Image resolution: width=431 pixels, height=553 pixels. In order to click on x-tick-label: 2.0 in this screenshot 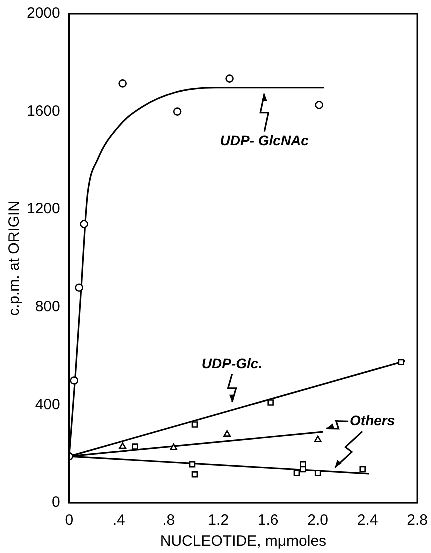, I will do `click(318, 521)`.